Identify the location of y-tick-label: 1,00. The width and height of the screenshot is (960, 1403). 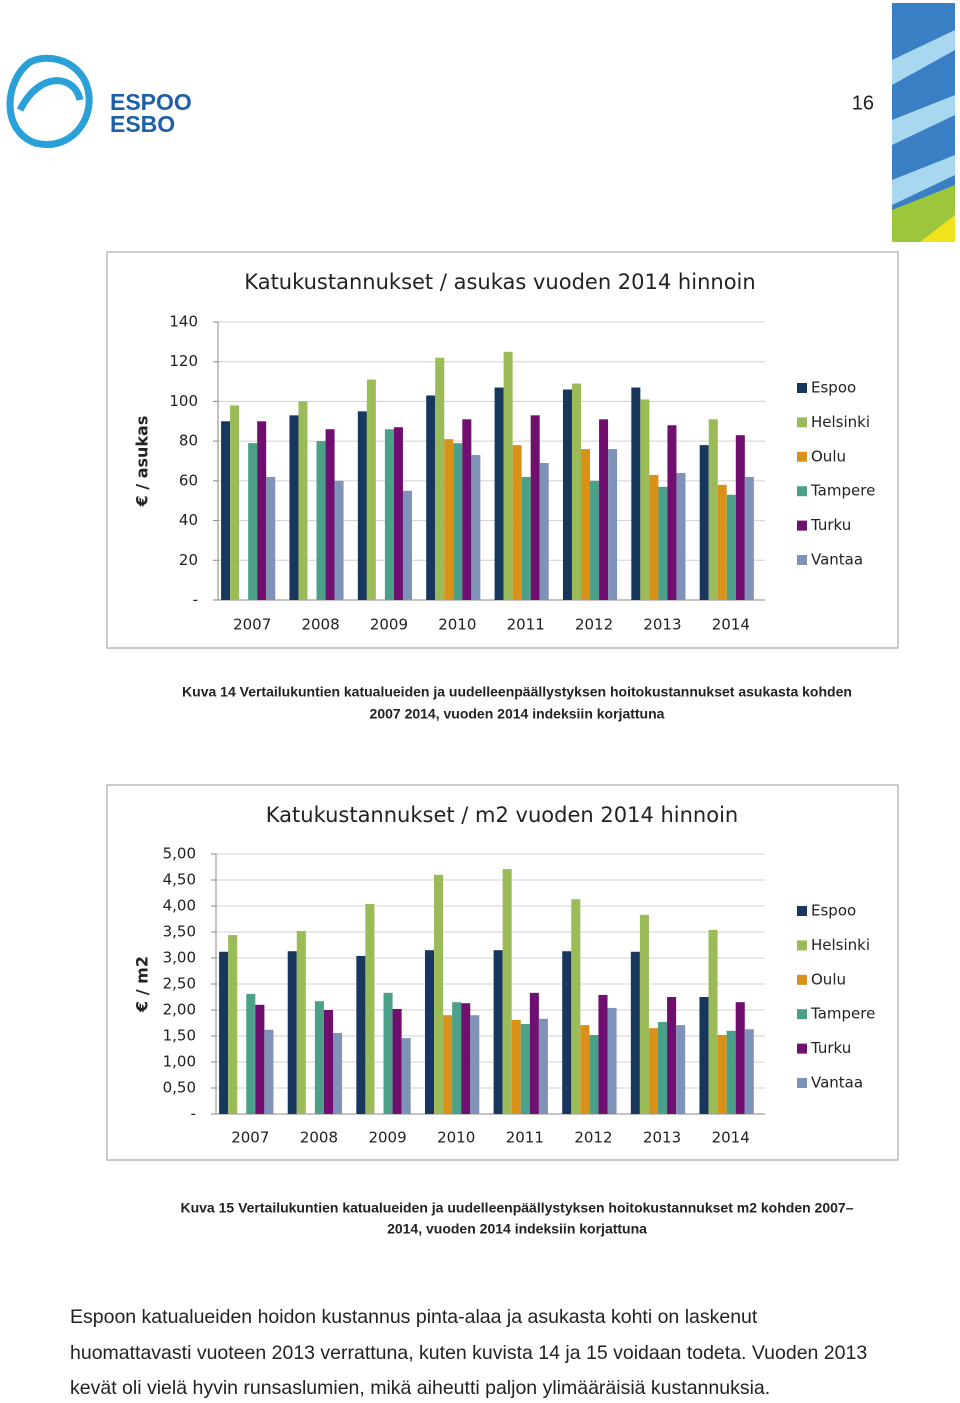
(179, 1062).